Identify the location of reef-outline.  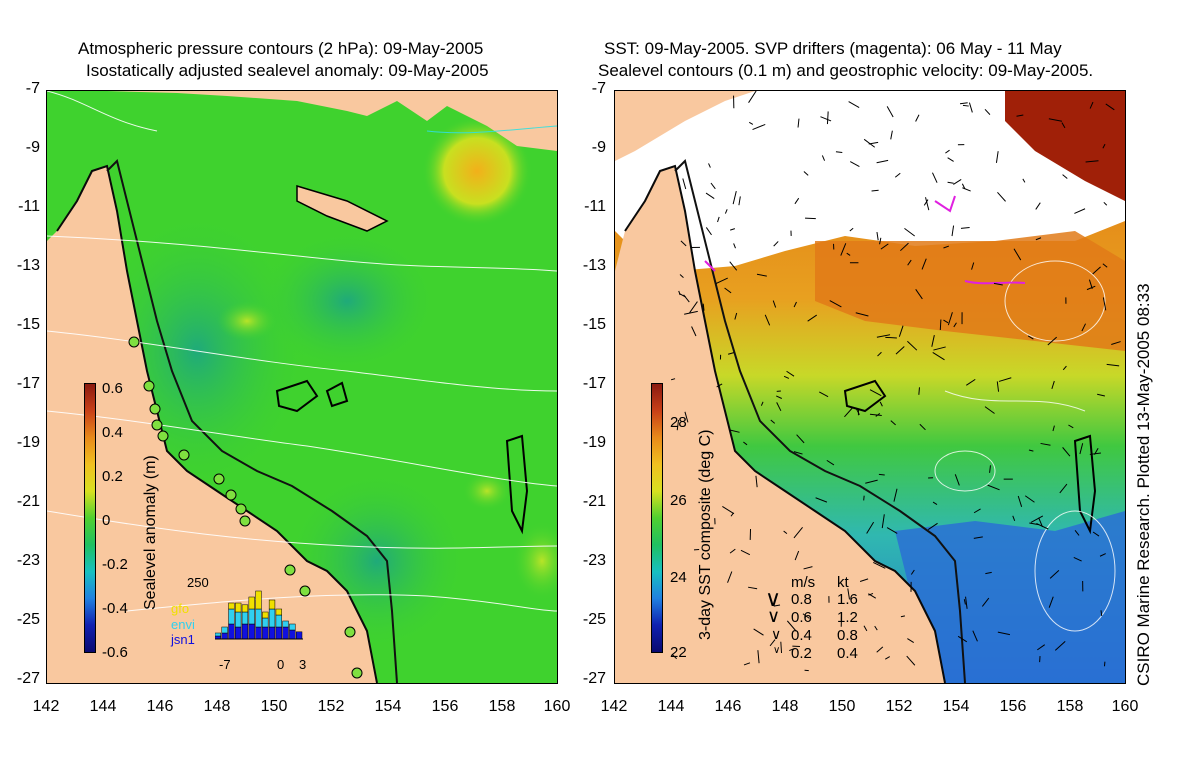
(337, 394).